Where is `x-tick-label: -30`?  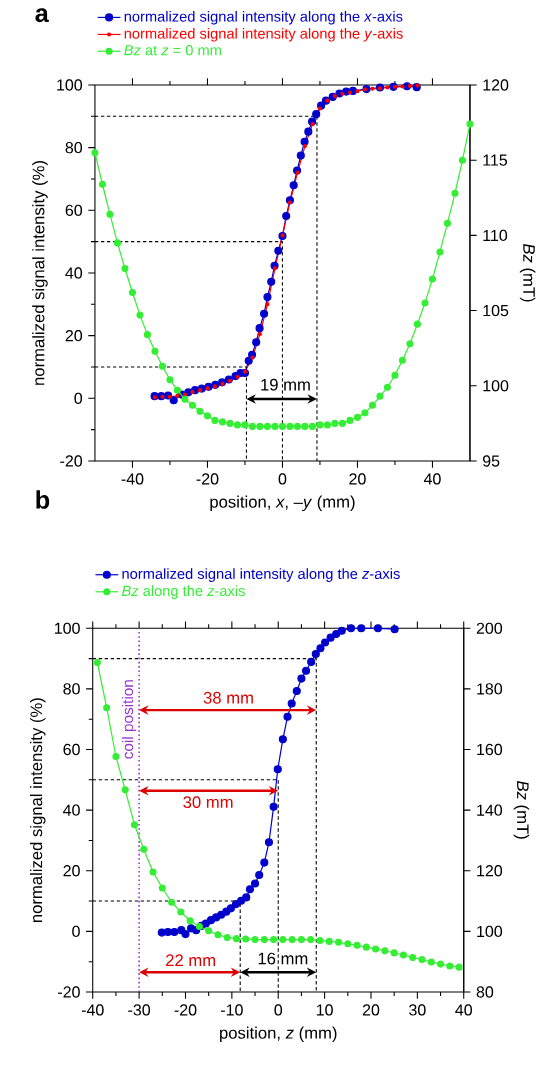 x-tick-label: -30 is located at coordinates (139, 1010).